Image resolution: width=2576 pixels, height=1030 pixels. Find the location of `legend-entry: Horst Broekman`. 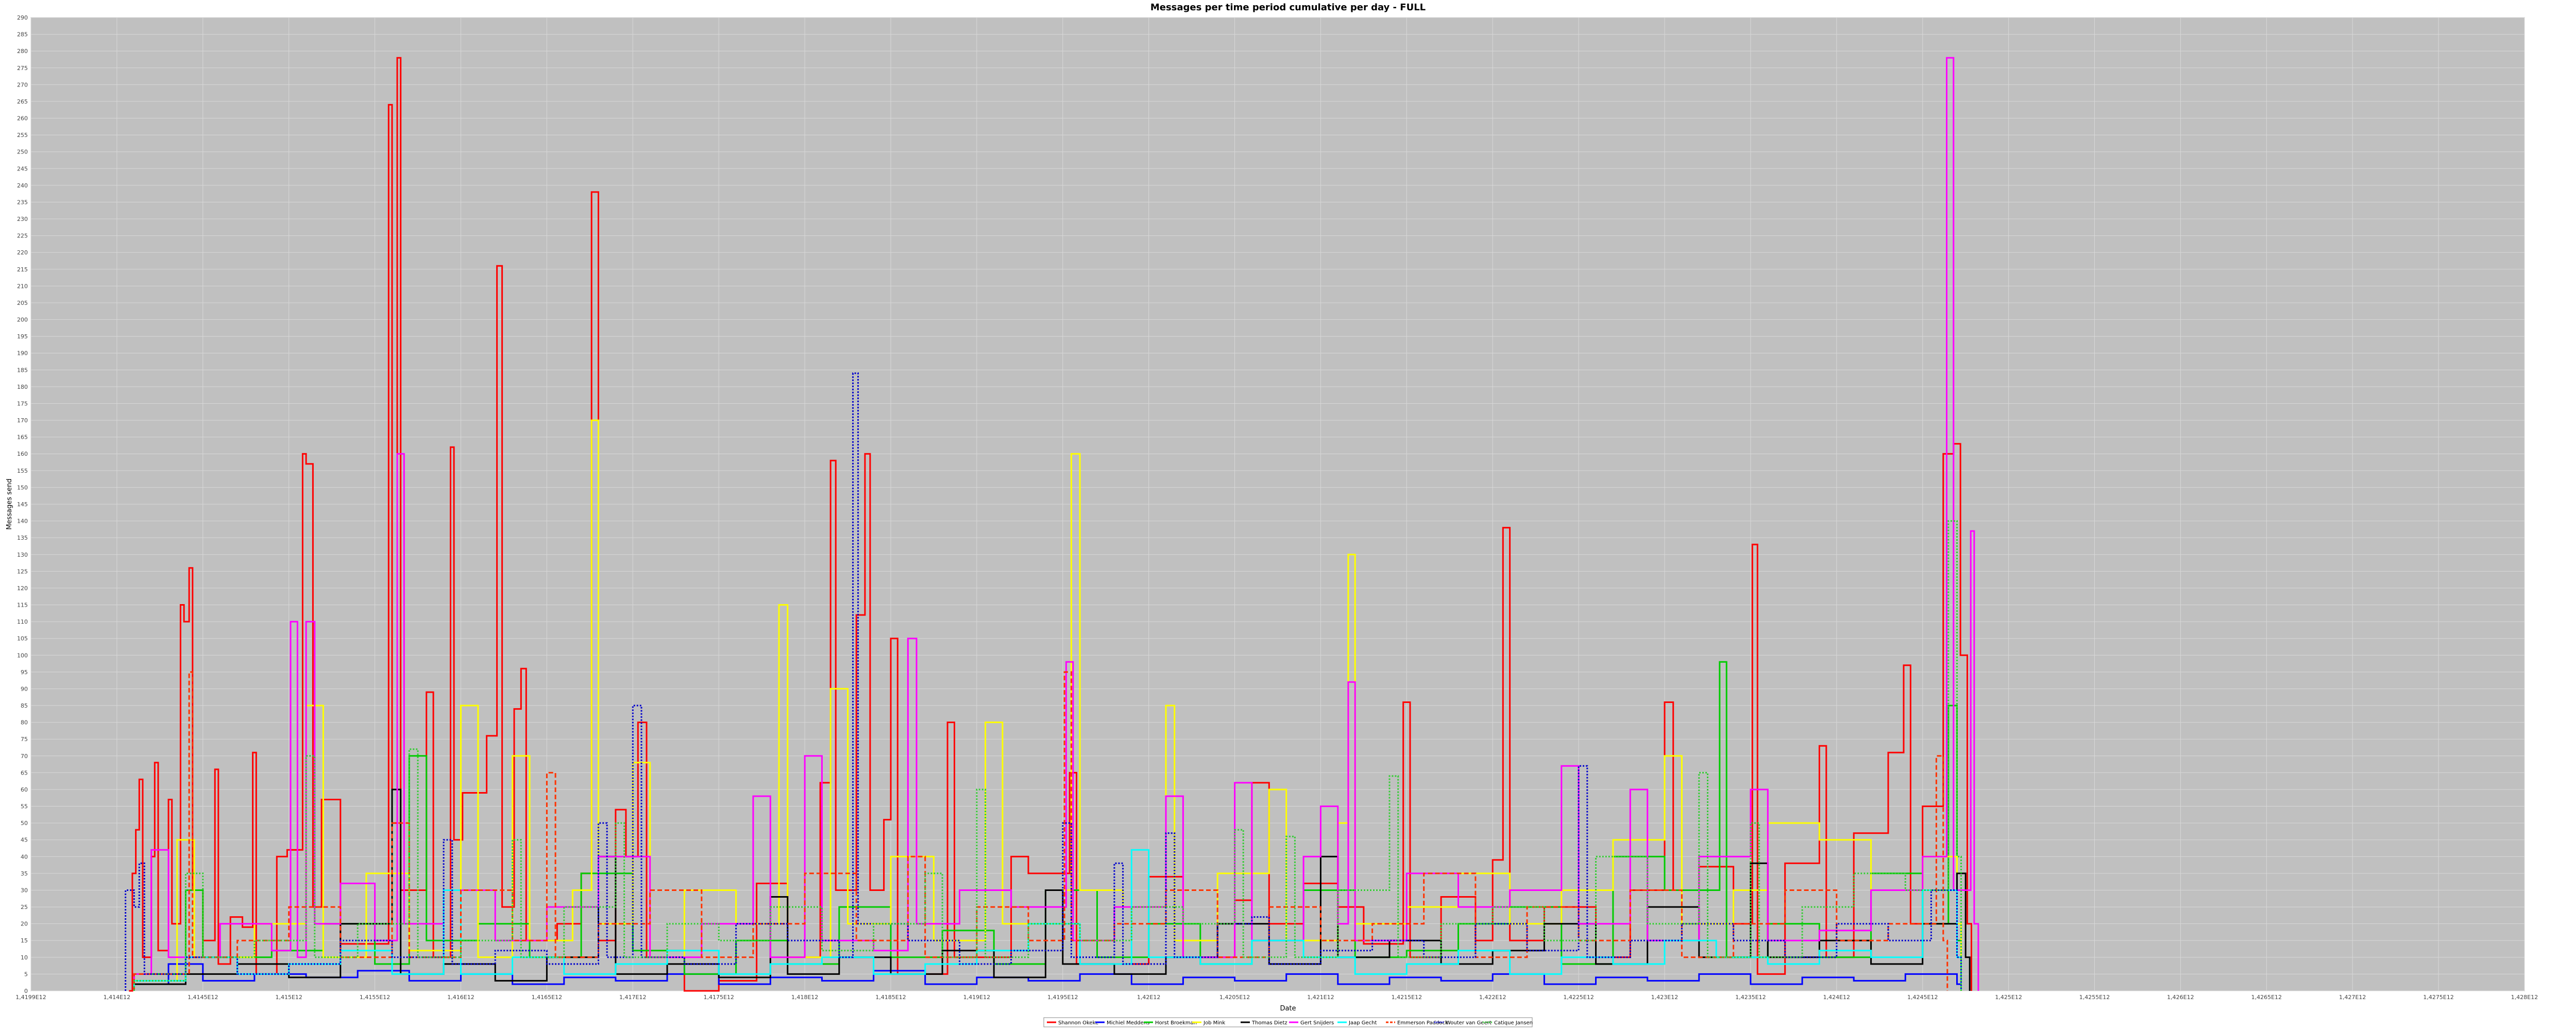

legend-entry: Horst Broekman is located at coordinates (1176, 1023).